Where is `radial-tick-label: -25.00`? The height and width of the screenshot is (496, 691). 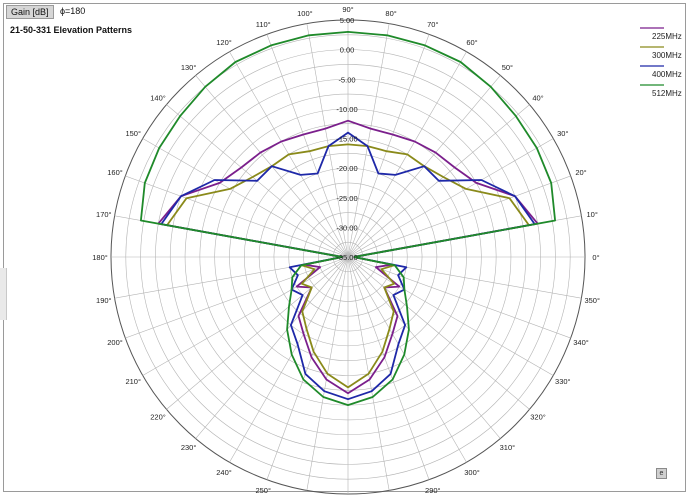
radial-tick-label: -25.00 is located at coordinates (346, 198).